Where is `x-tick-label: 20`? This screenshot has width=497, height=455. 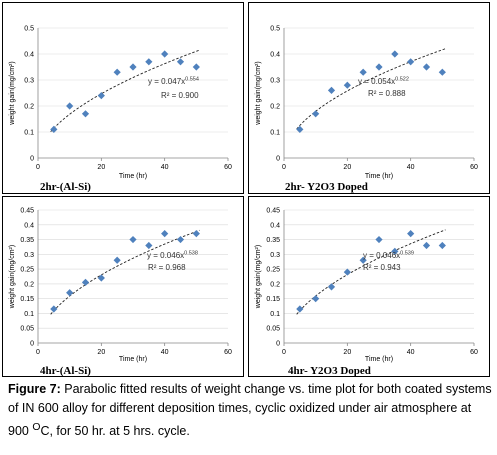
x-tick-label: 20 is located at coordinates (347, 352).